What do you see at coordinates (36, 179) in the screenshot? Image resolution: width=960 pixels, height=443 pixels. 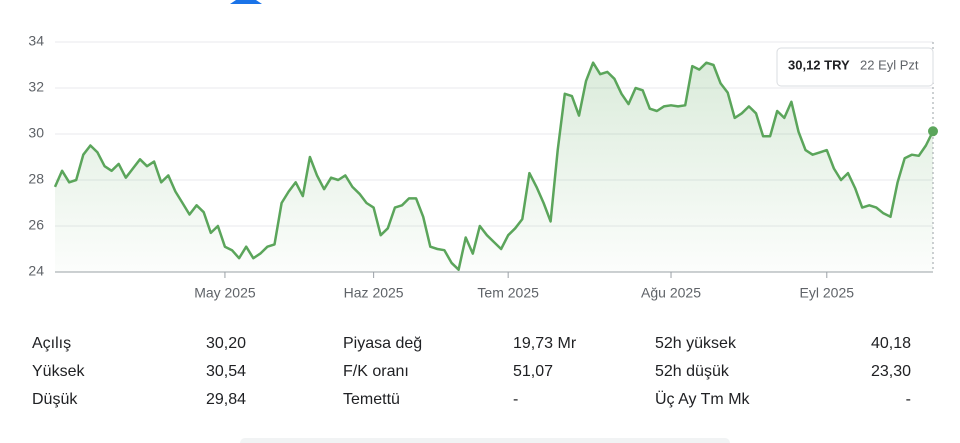 I see `y-tick-label: 28` at bounding box center [36, 179].